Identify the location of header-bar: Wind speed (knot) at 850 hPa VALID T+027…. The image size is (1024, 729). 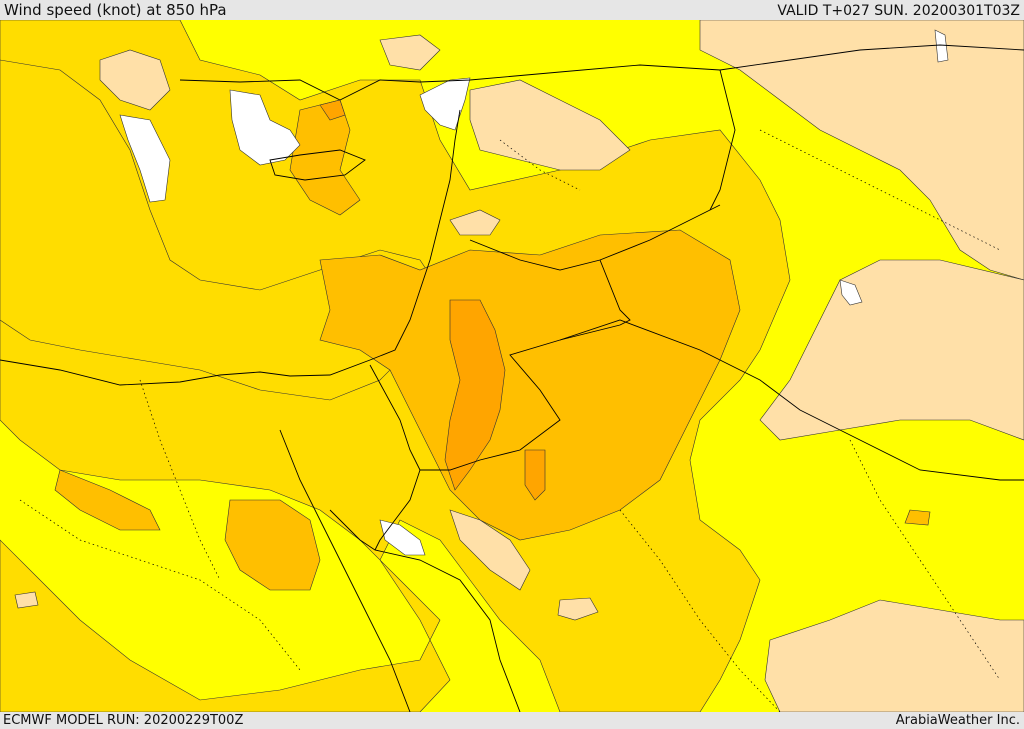
(512, 10).